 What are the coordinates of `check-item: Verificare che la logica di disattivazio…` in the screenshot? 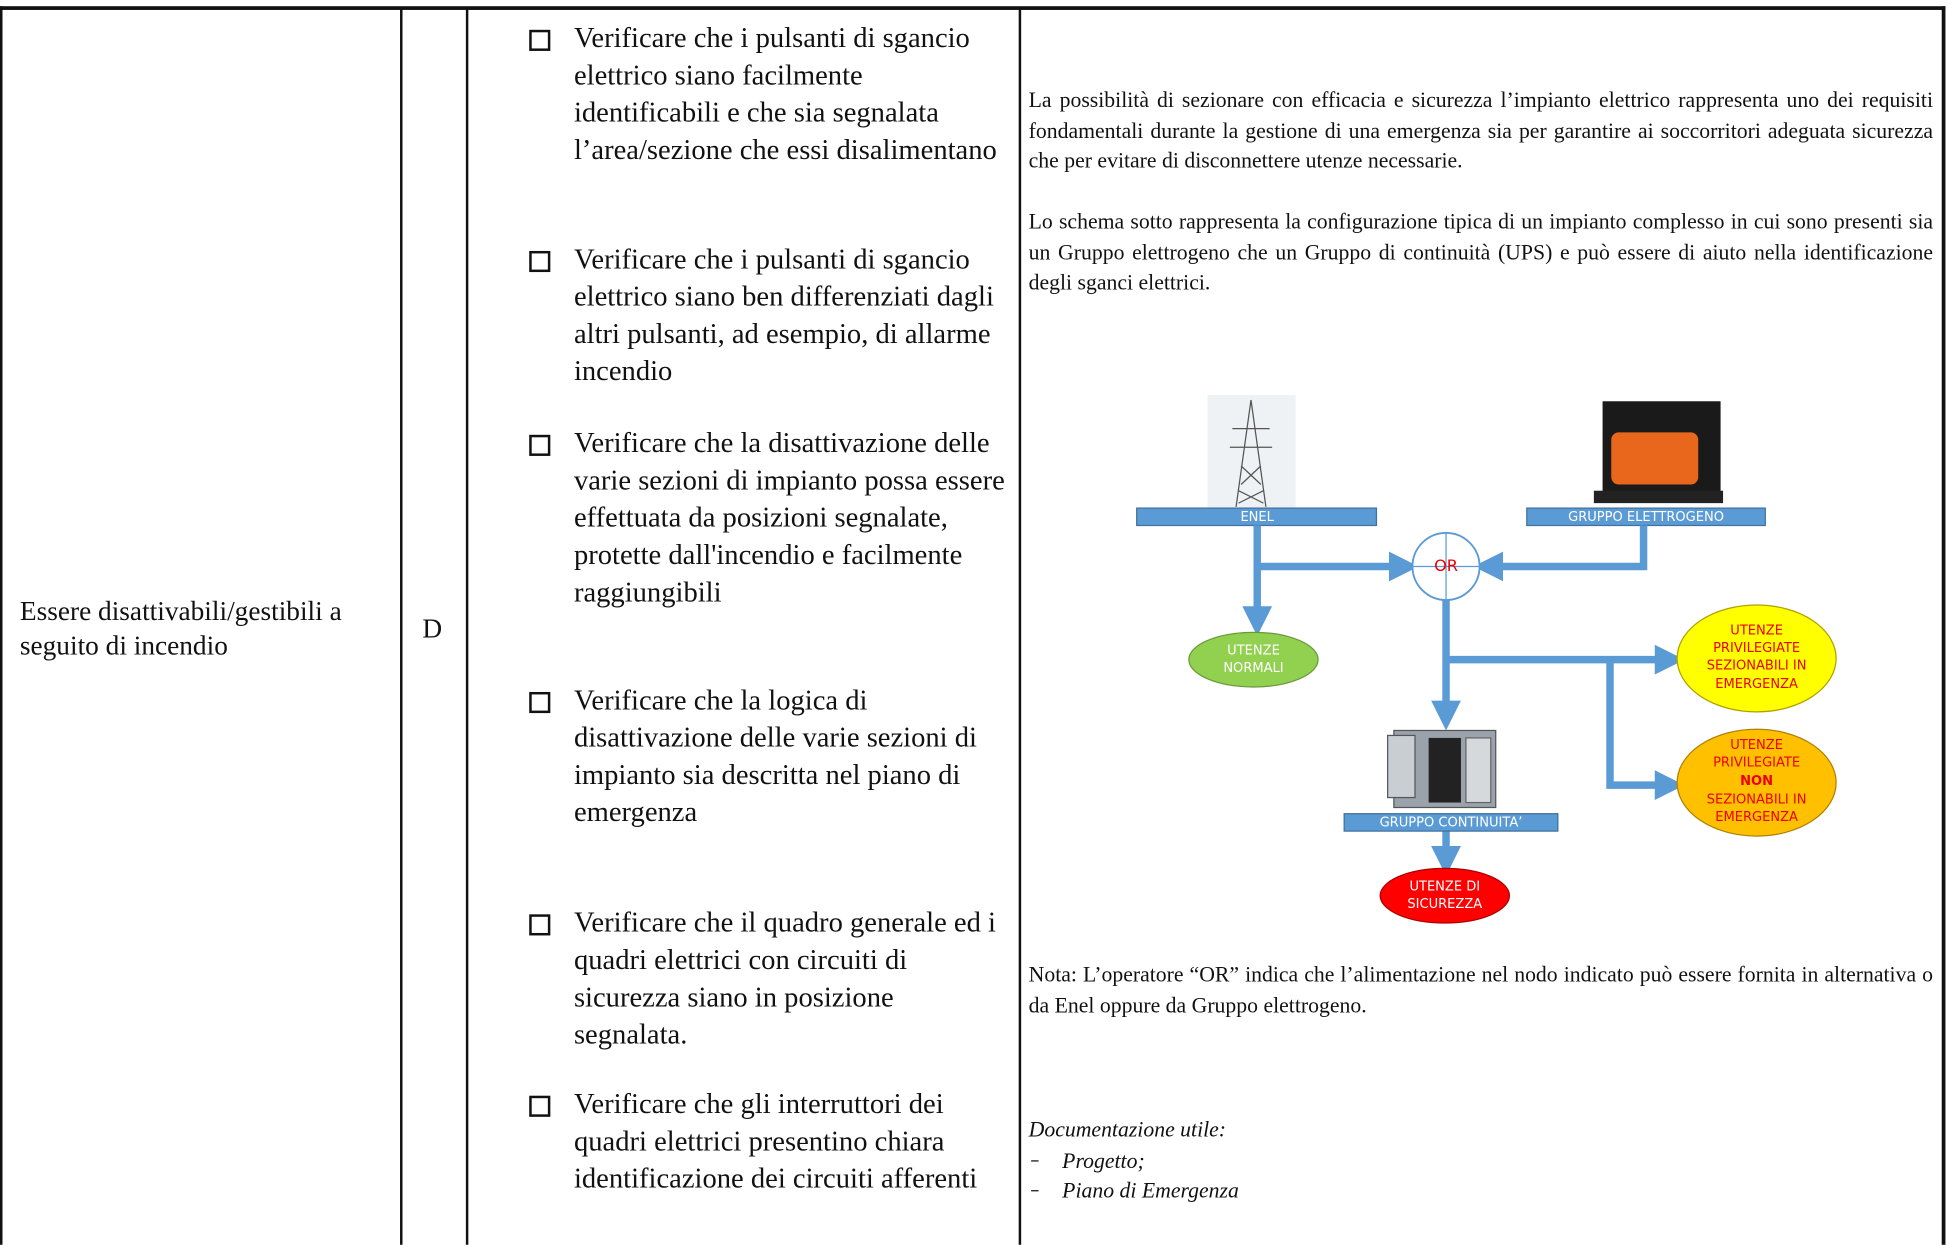 It's located at (771, 756).